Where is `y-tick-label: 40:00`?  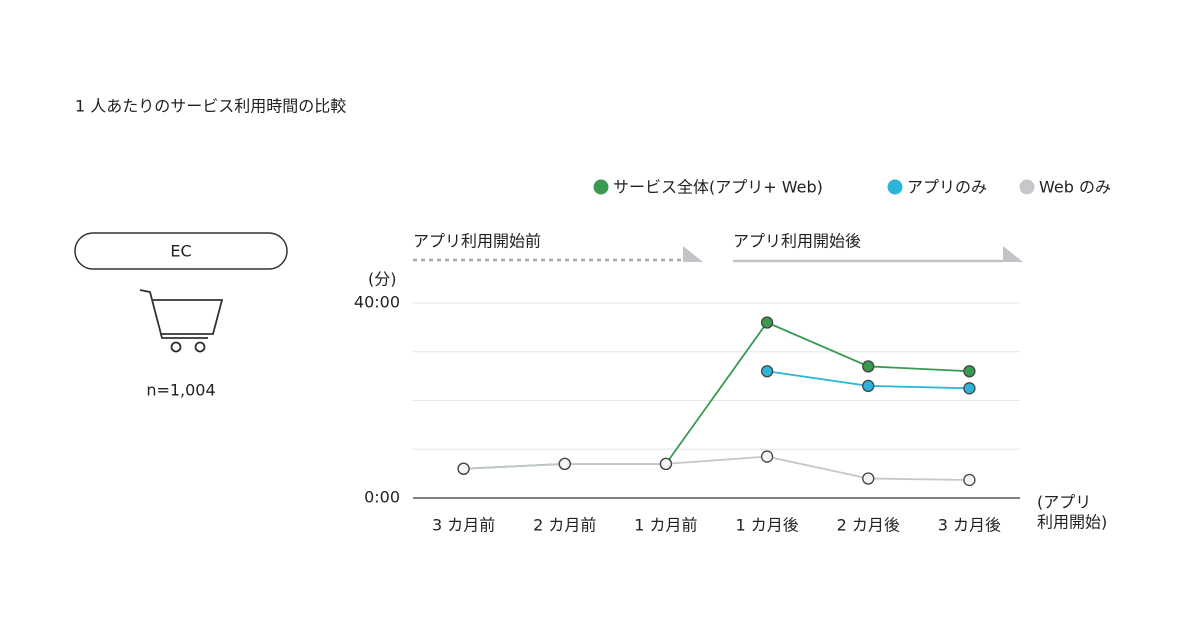
y-tick-label: 40:00 is located at coordinates (377, 302).